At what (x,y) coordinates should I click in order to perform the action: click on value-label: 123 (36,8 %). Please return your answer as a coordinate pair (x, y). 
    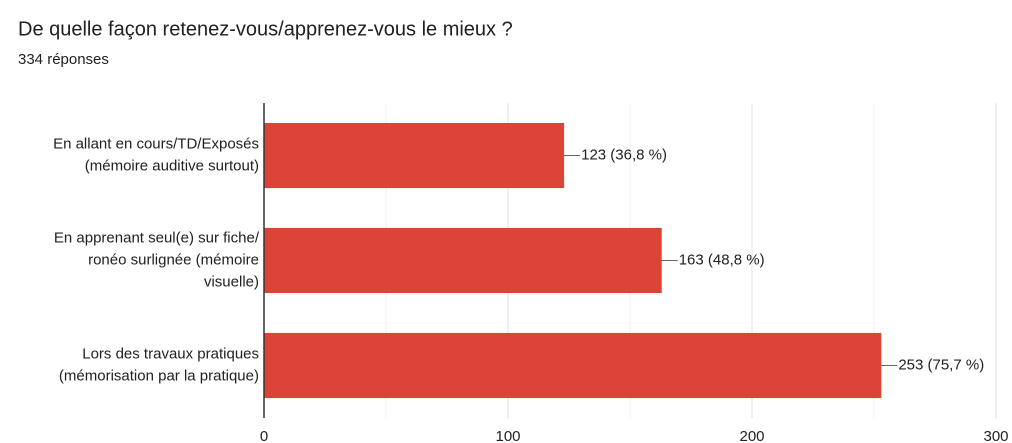
    Looking at the image, I should click on (624, 154).